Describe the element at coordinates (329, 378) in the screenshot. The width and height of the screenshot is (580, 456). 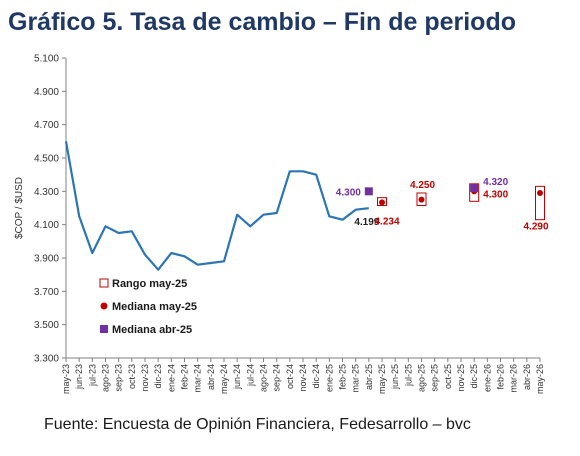
I see `x-tick-label: ene-25` at that location.